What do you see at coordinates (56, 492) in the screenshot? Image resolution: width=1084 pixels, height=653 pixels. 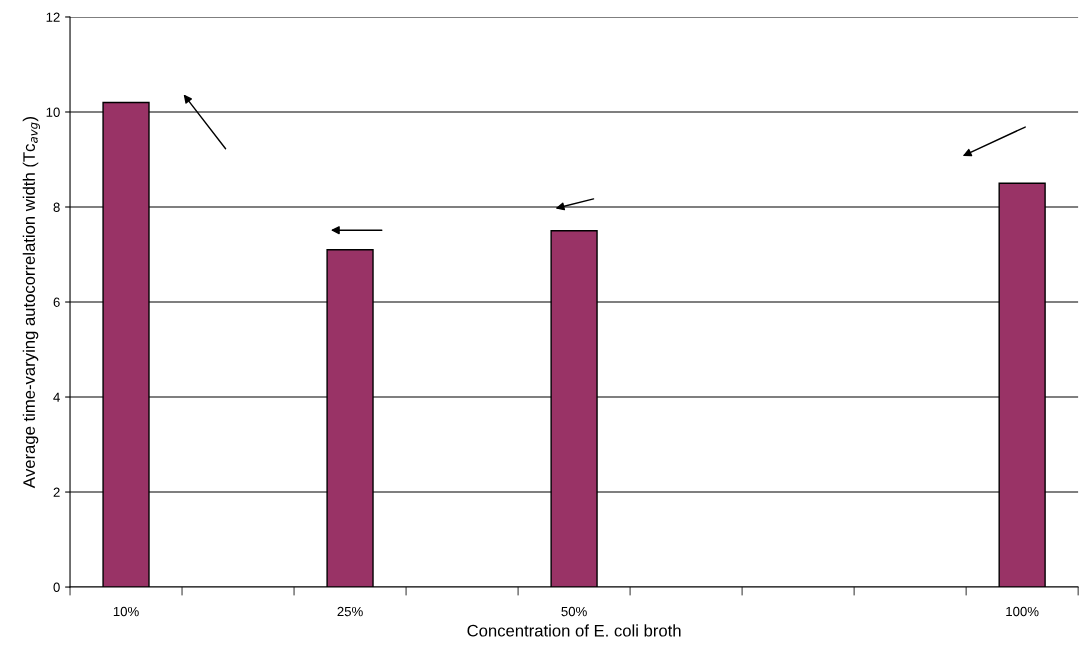 I see `y-tick-label: 2` at bounding box center [56, 492].